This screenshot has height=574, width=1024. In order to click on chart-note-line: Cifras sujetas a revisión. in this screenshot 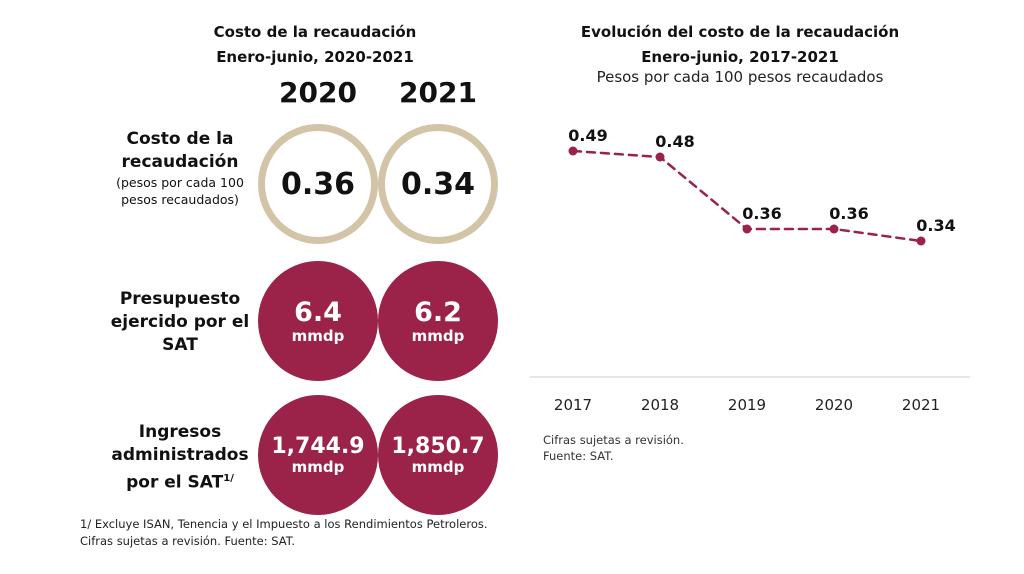, I will do `click(613, 440)`.